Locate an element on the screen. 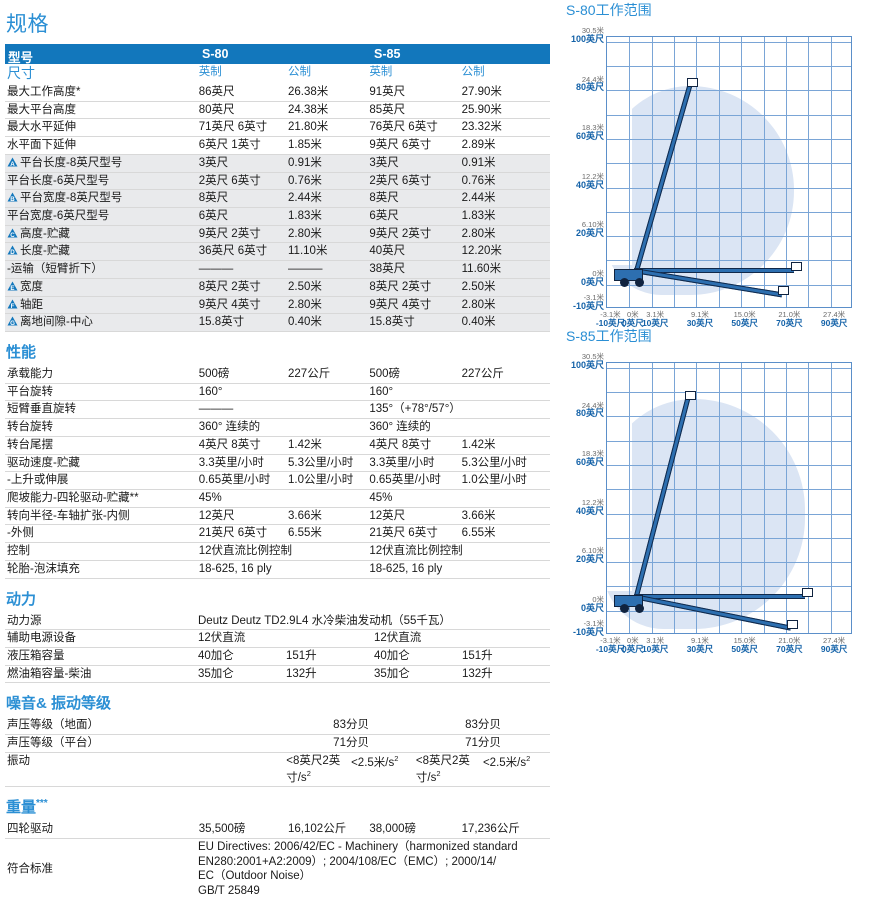  row-value-2: 15.8英寸 is located at coordinates (415, 322).